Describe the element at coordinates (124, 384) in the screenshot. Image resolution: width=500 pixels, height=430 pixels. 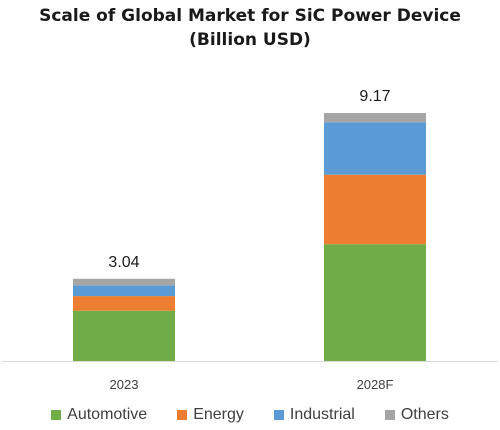
I see `x-tick-label-2023: 2023` at that location.